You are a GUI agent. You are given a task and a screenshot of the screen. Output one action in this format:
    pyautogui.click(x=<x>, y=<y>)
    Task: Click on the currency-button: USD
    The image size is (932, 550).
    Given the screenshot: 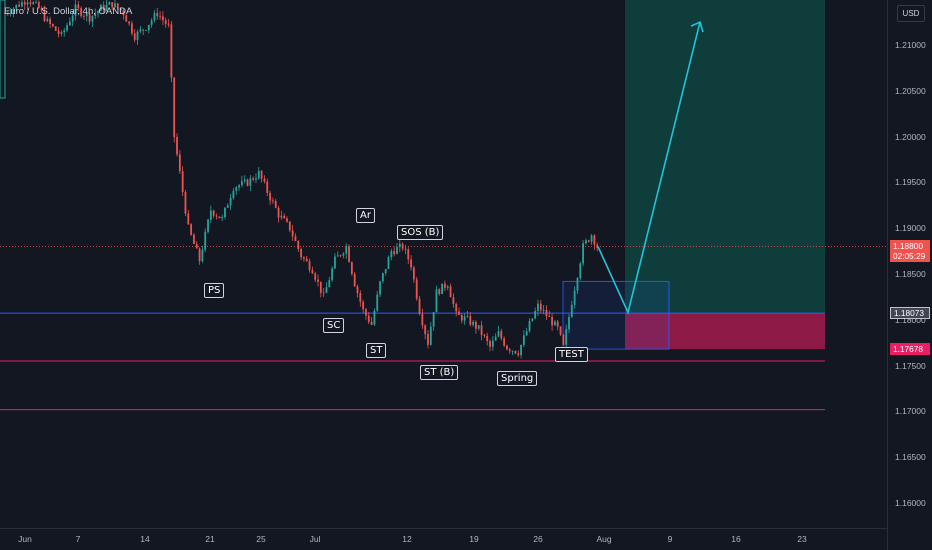 What is the action you would take?
    pyautogui.click(x=911, y=13)
    